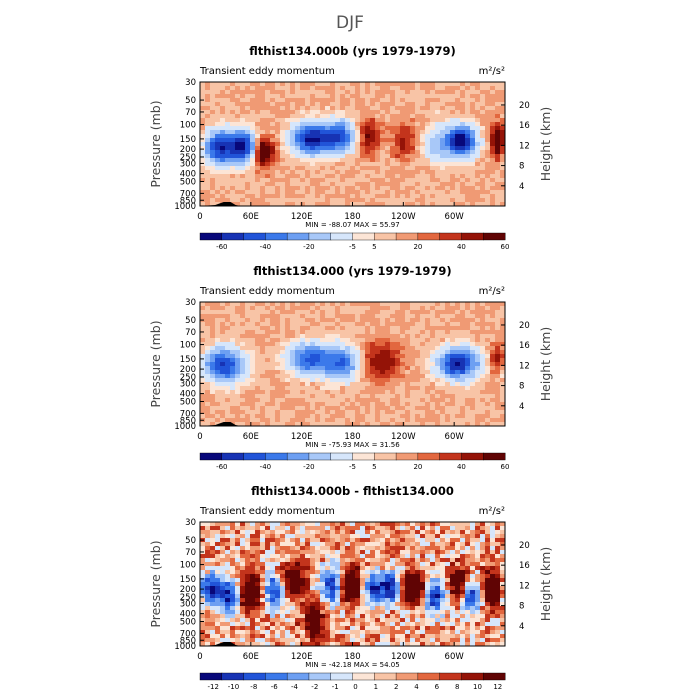 This screenshot has height=700, width=700. Describe the element at coordinates (354, 241) in the screenshot. I see `colorbar: -60 -40 -20 -5 5 20 40 60` at that location.